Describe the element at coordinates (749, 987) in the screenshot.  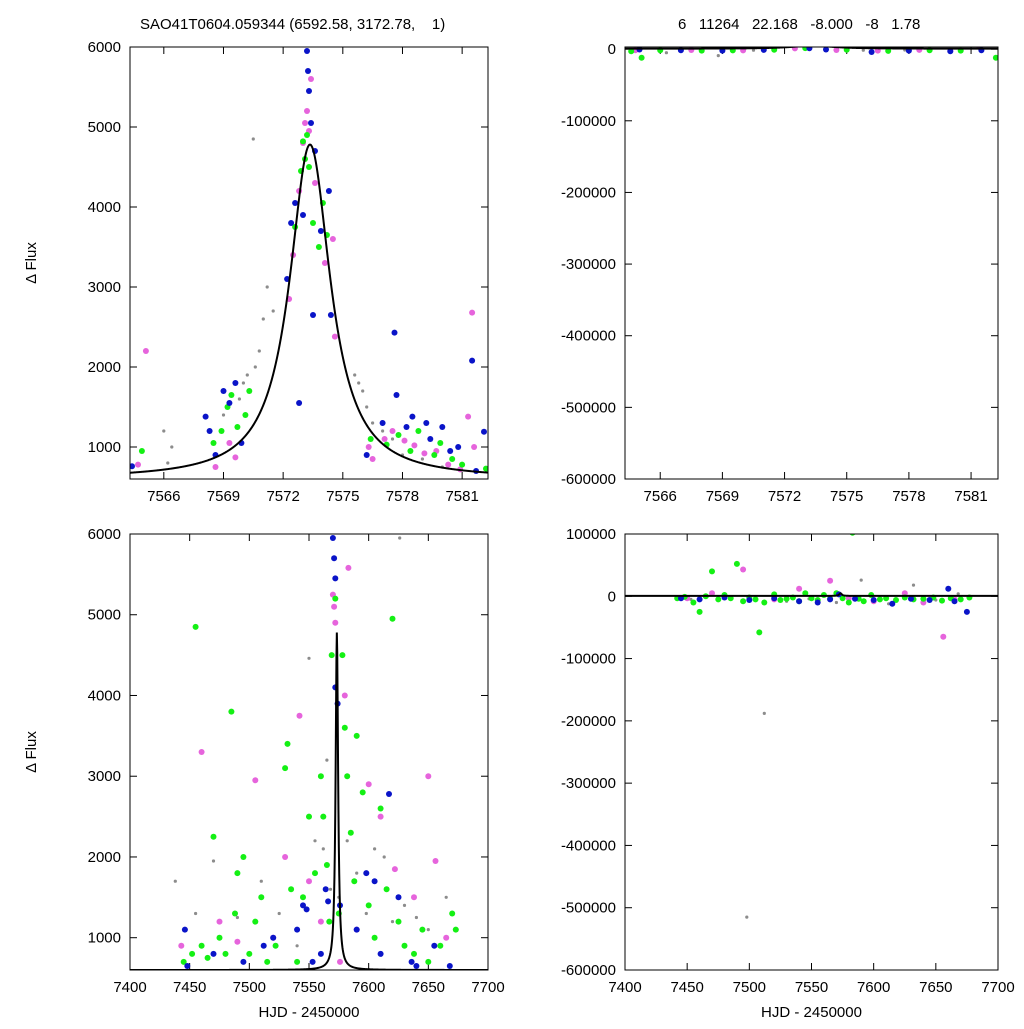
I see `x-tick-label: 7500` at that location.